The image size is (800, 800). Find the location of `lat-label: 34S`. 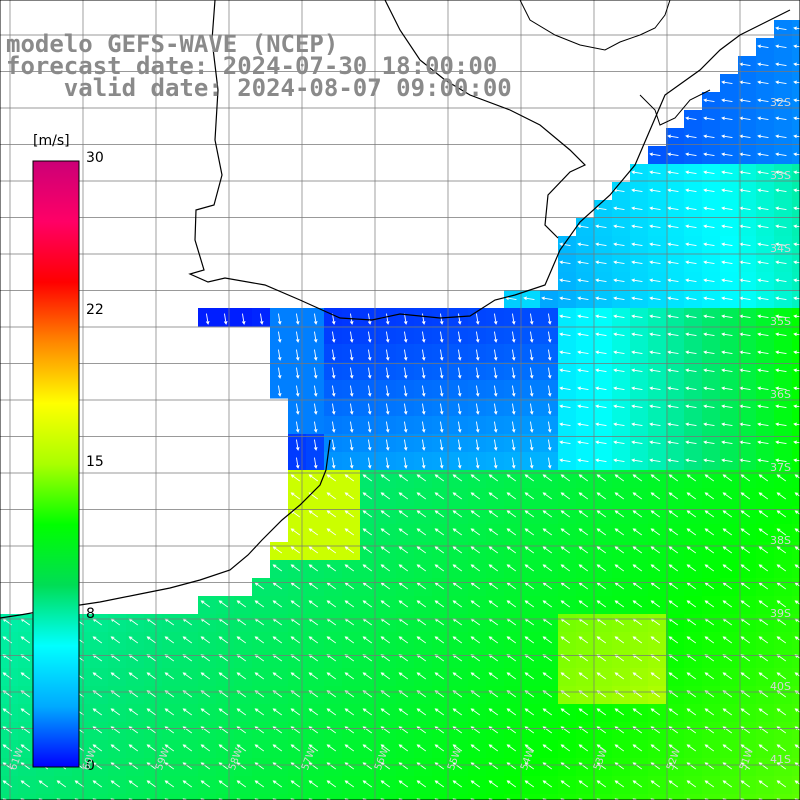

lat-label: 34S is located at coordinates (780, 248).